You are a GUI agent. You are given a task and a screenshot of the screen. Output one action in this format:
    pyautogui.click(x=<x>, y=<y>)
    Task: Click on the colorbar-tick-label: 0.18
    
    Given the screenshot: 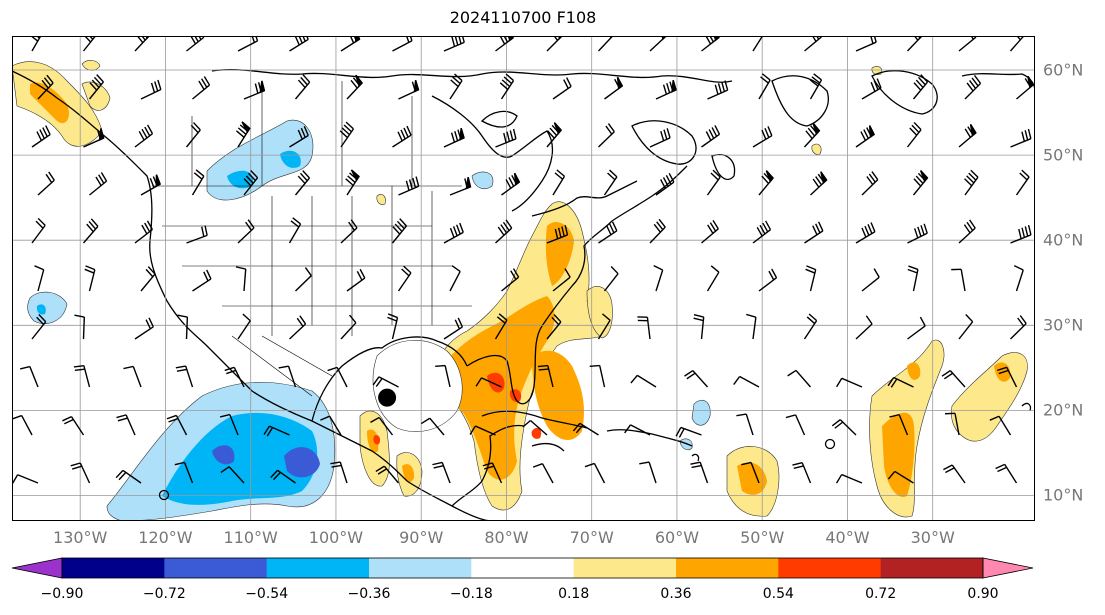 What is the action you would take?
    pyautogui.click(x=574, y=594)
    